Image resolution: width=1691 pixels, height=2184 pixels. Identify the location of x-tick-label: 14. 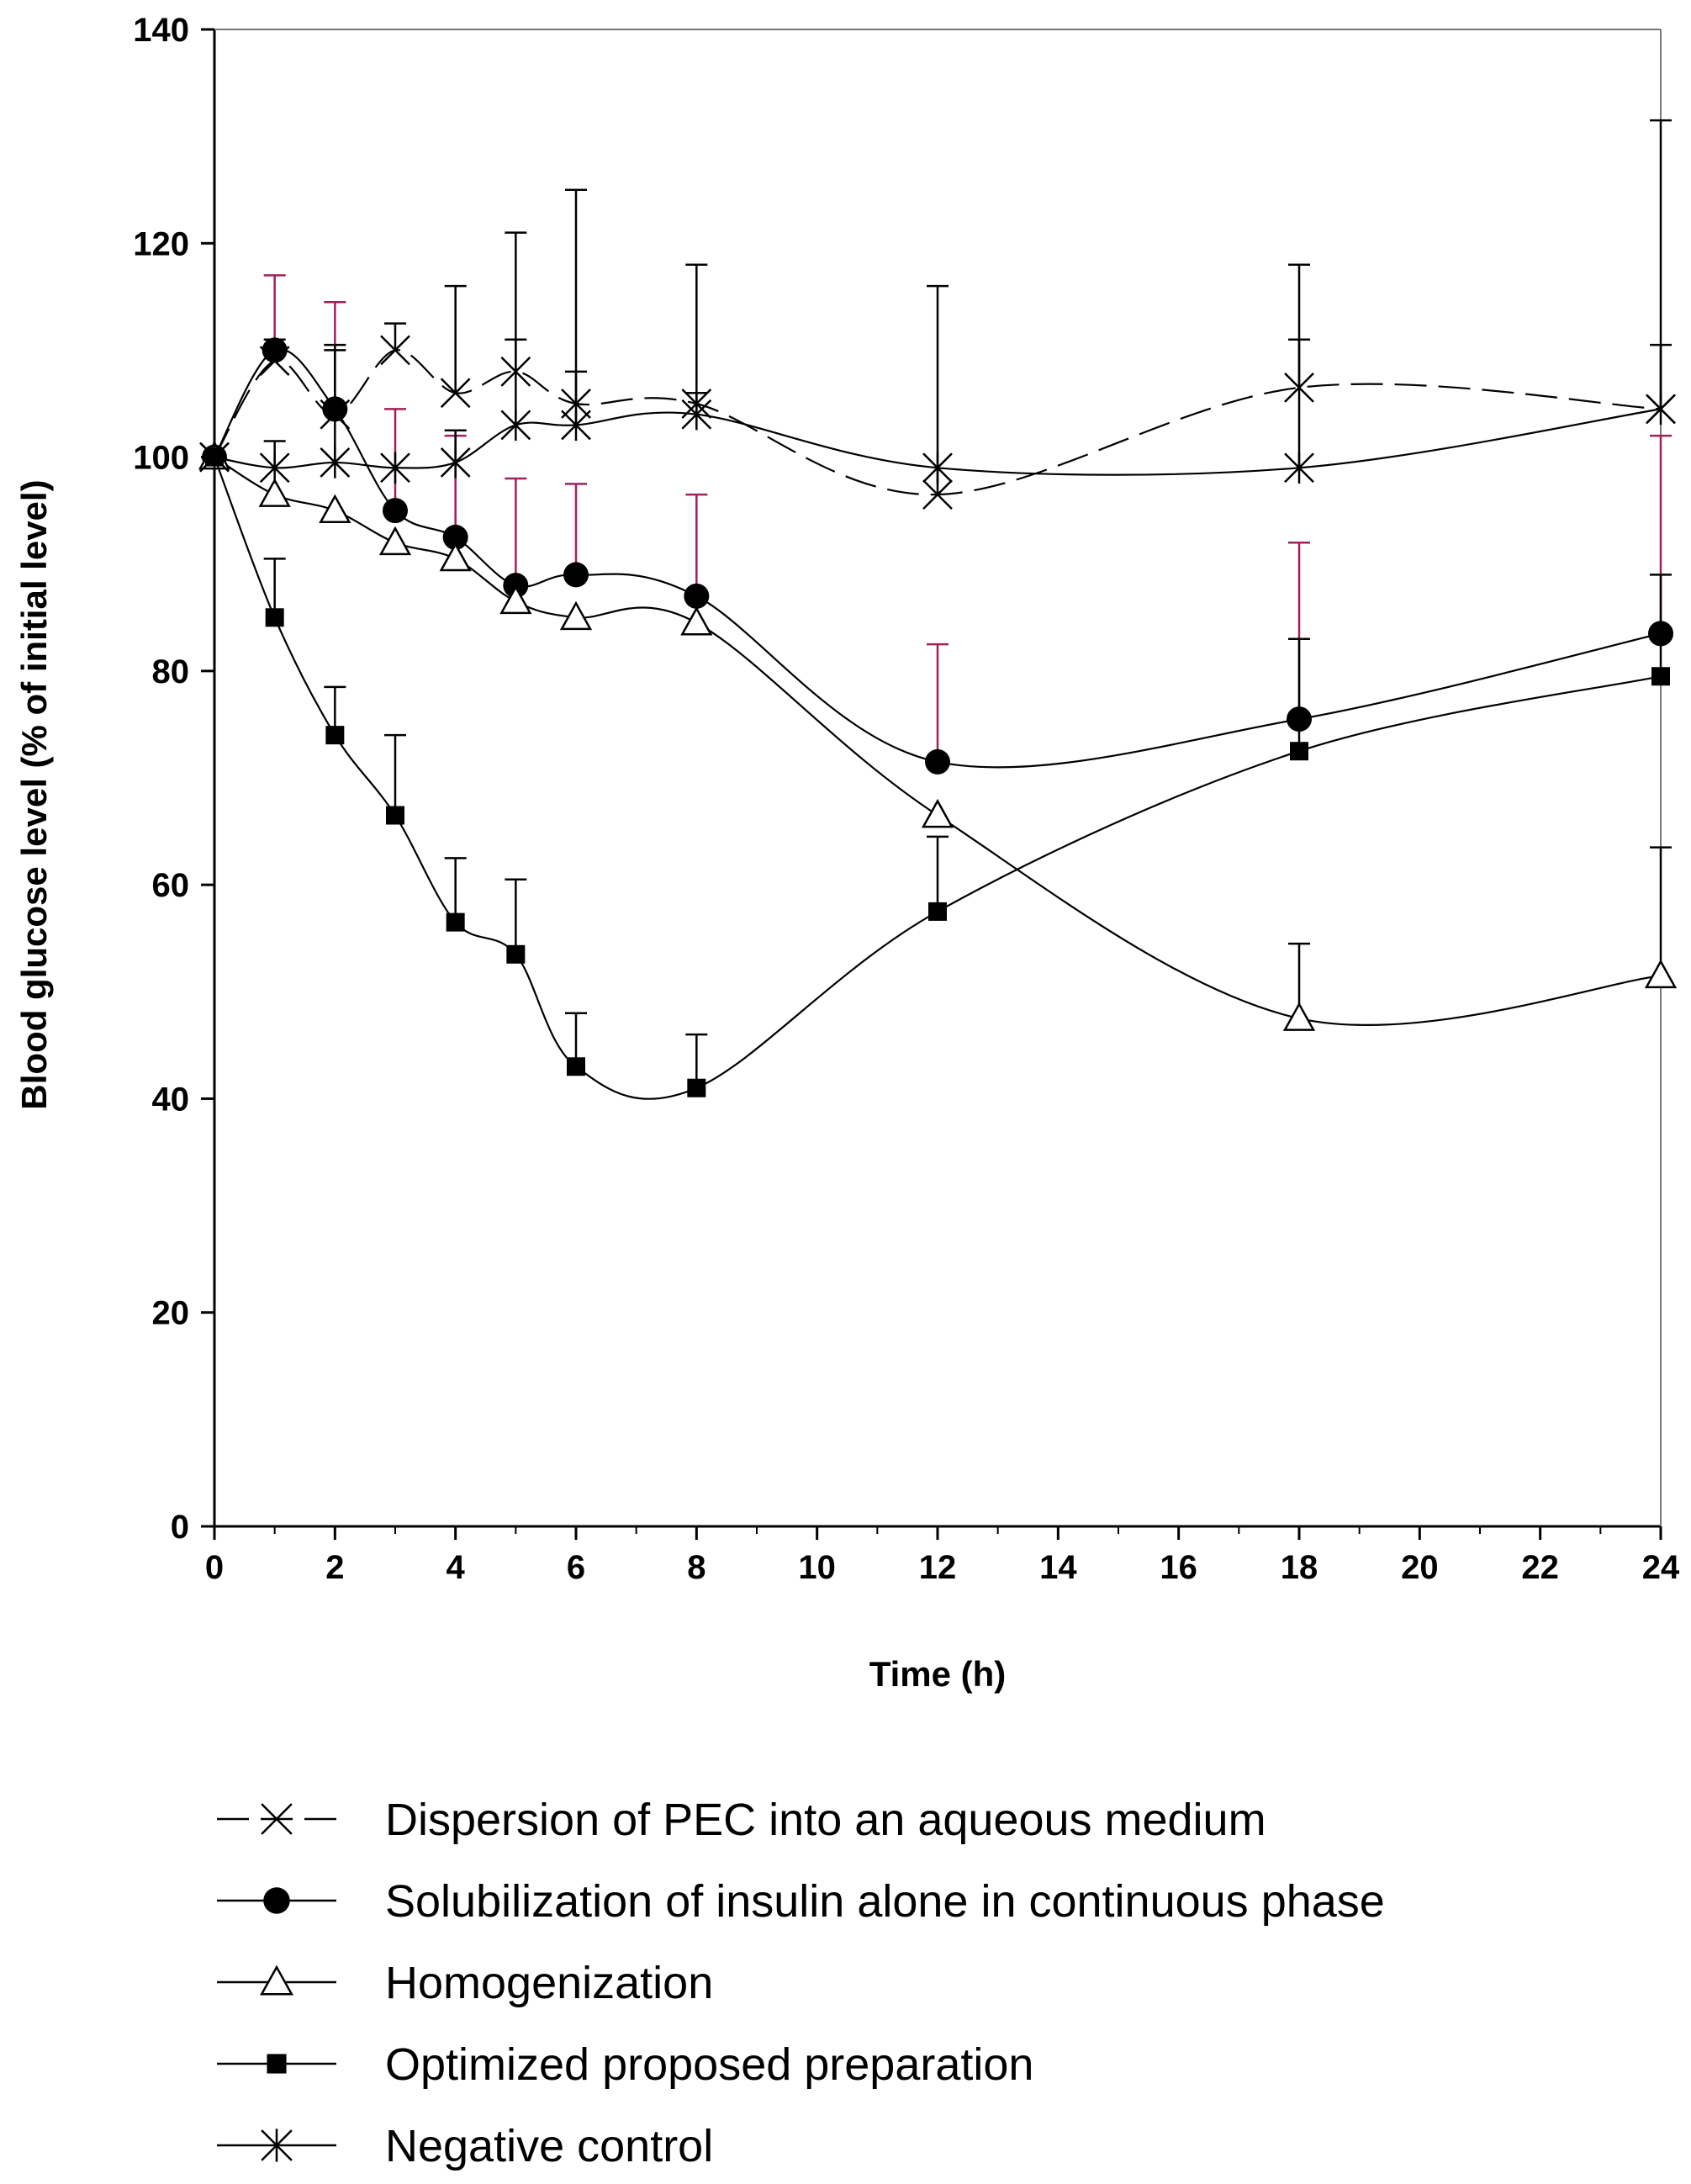
(1058, 1567).